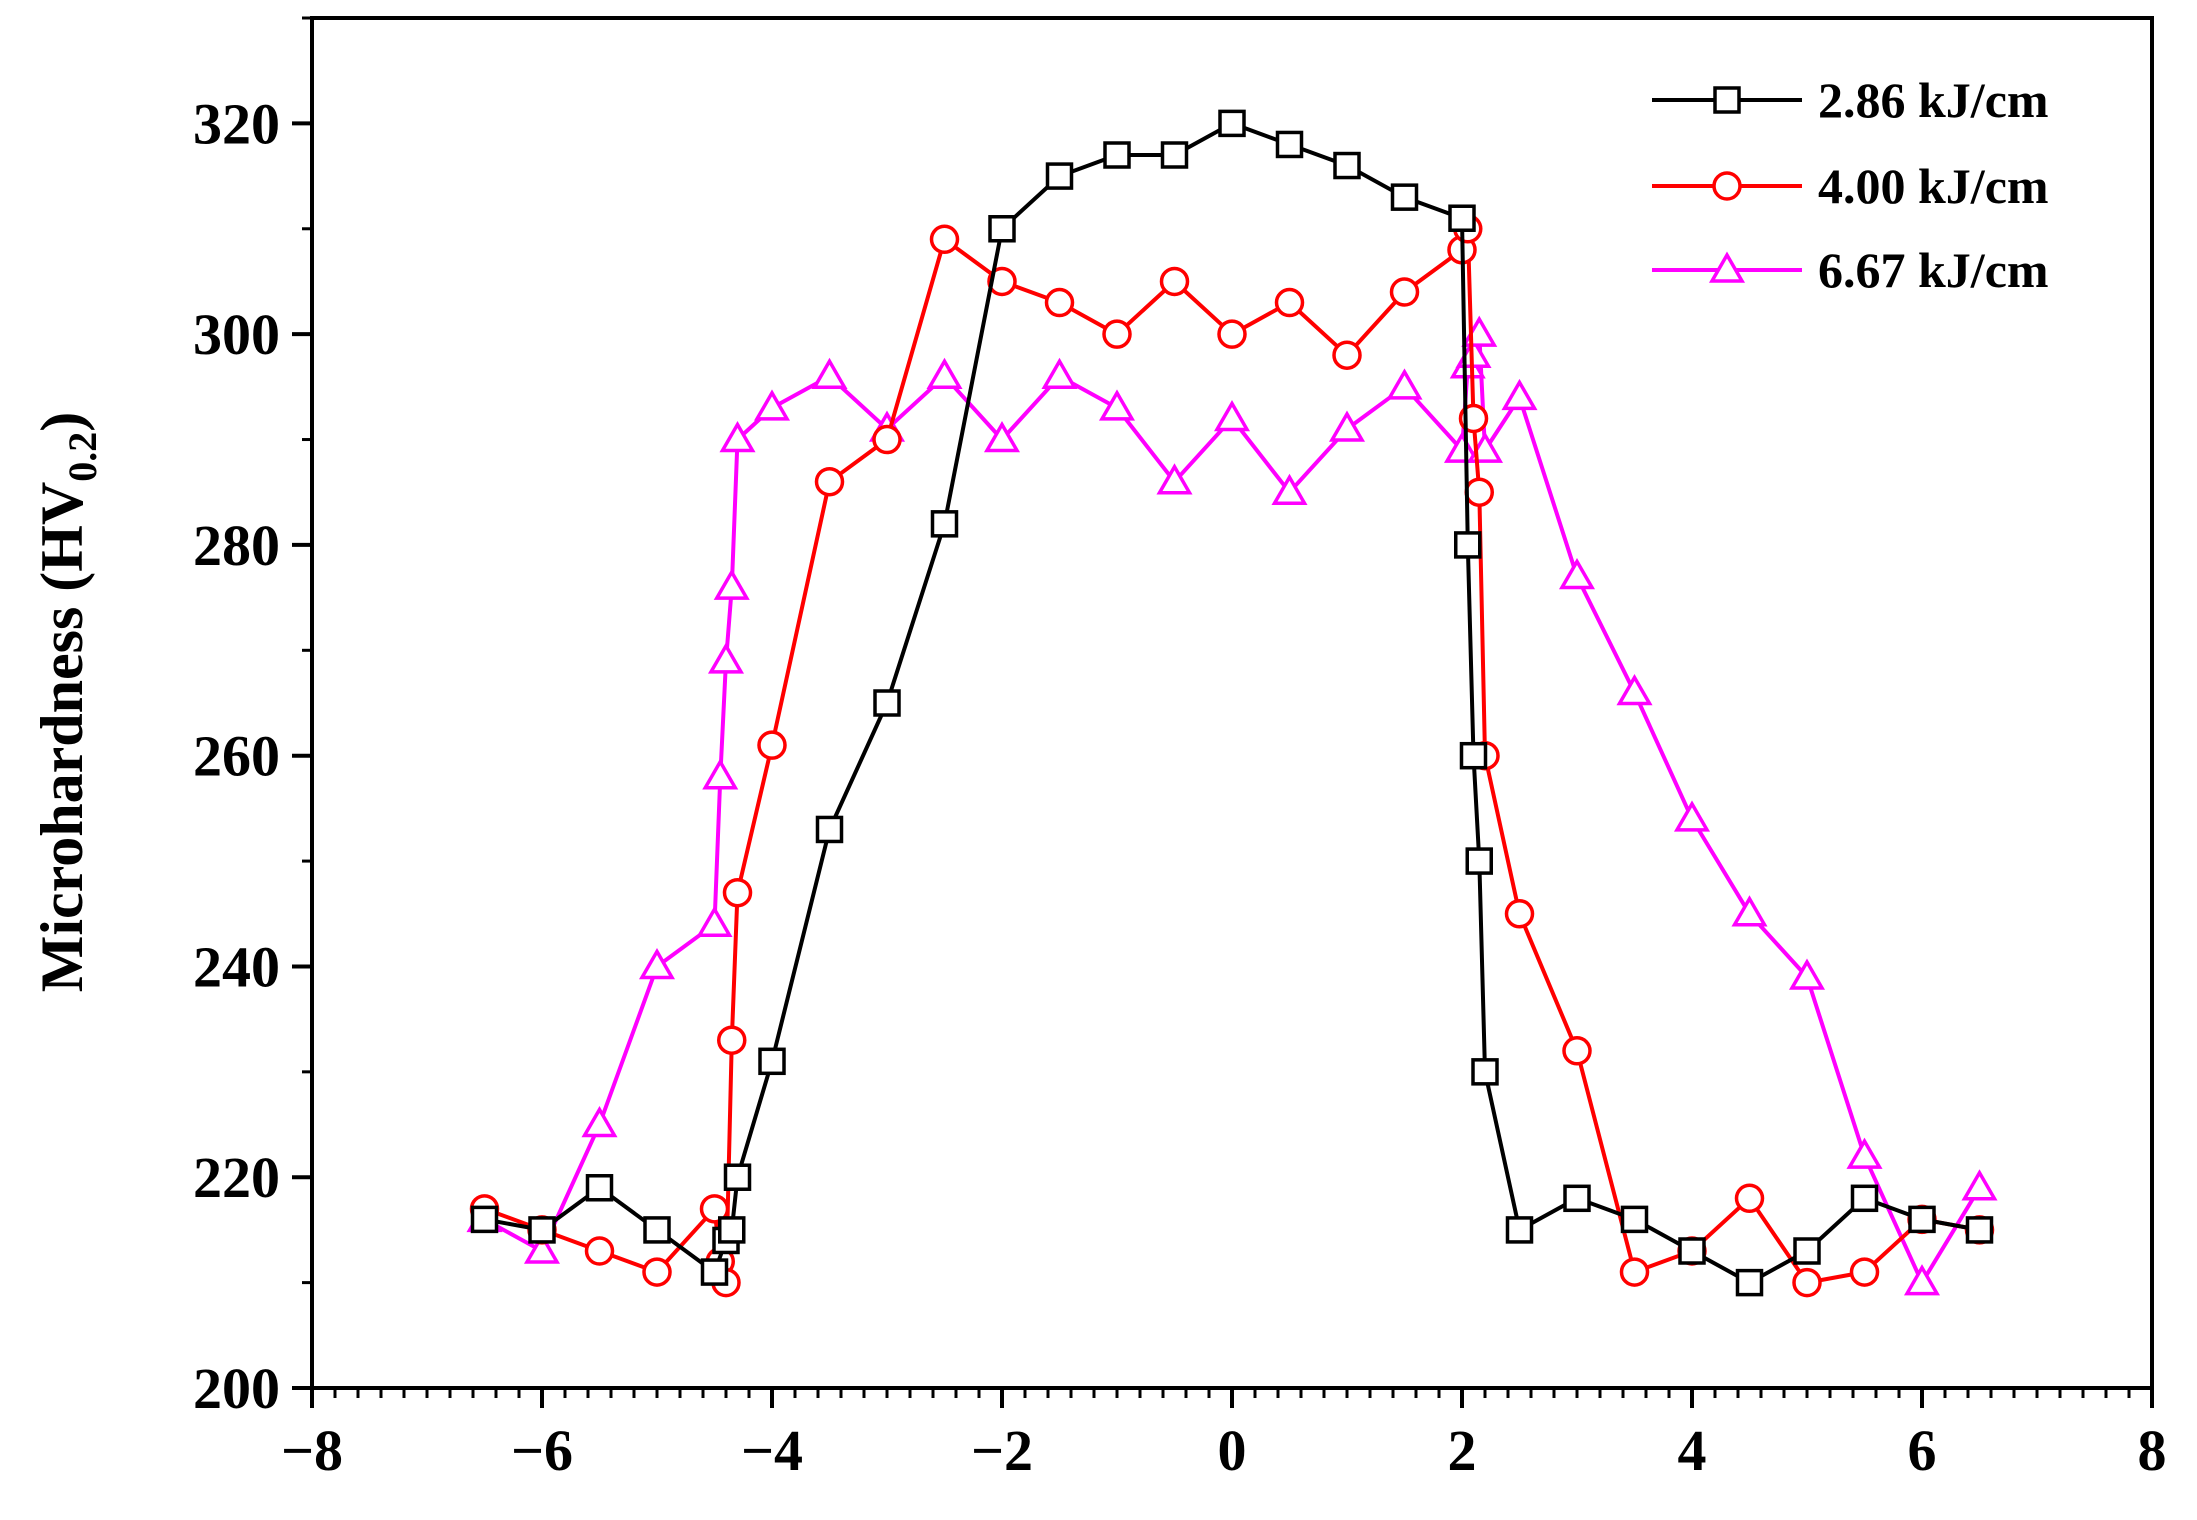 This screenshot has width=2197, height=1520. Describe the element at coordinates (1922, 1450) in the screenshot. I see `x-tick-label: 6` at that location.